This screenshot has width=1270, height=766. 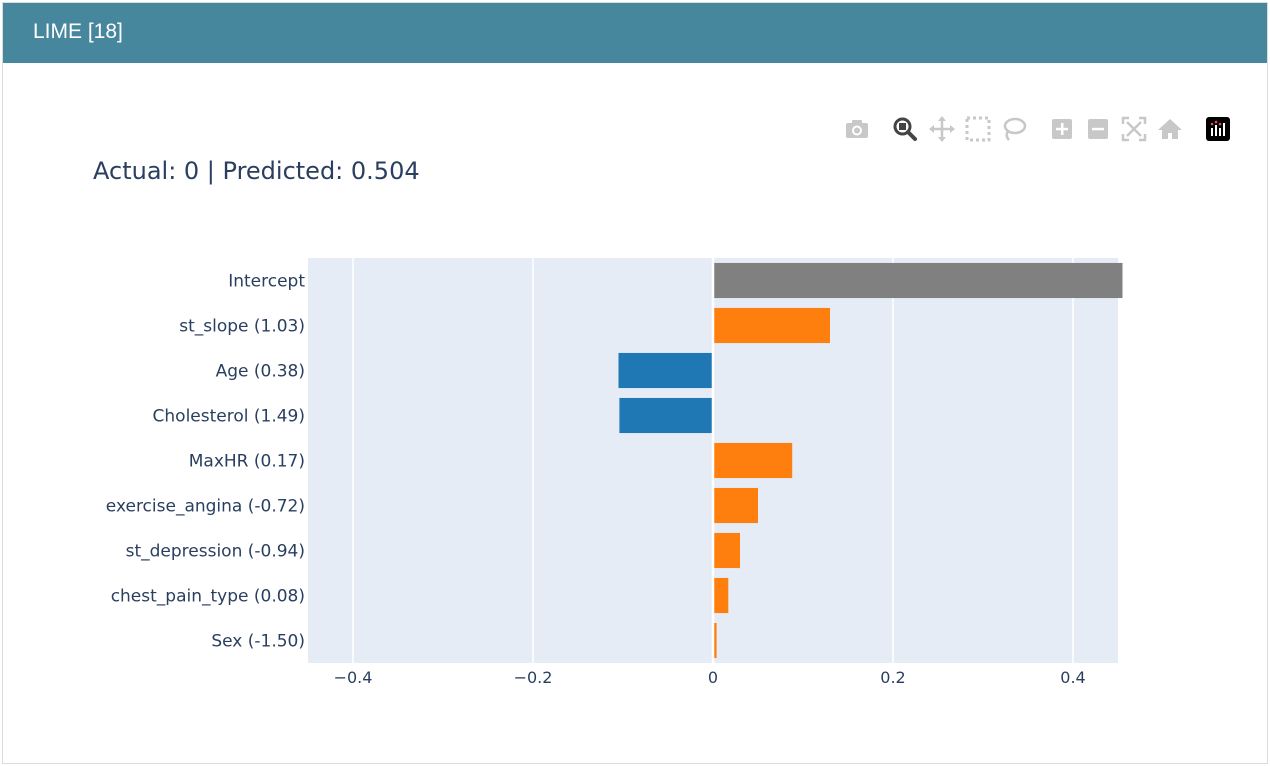 I want to click on y-tick-label: st_depression (-0.94), so click(x=215, y=552).